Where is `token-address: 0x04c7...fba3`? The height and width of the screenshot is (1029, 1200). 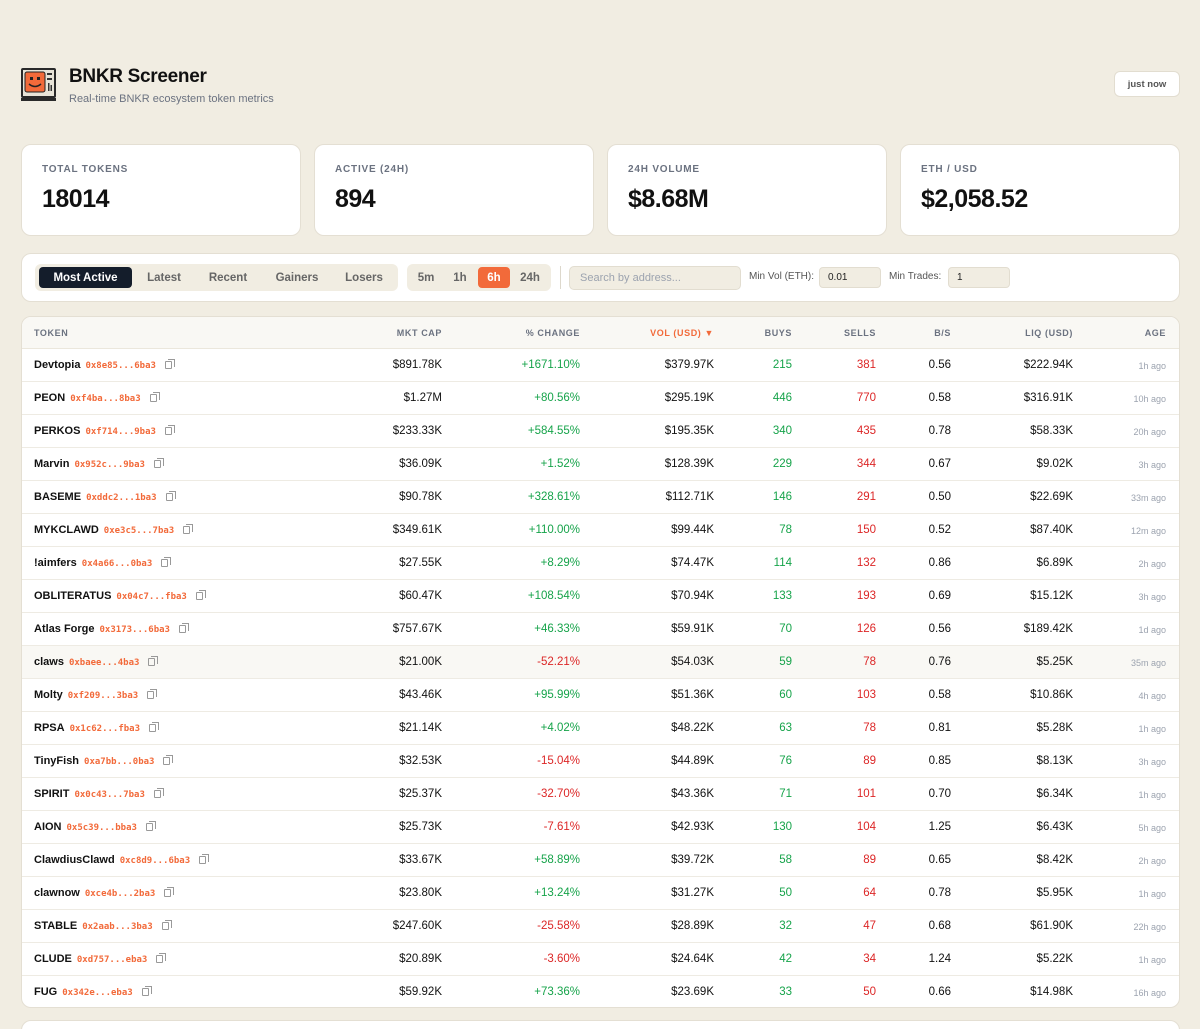
token-address: 0x04c7...fba3 is located at coordinates (151, 597).